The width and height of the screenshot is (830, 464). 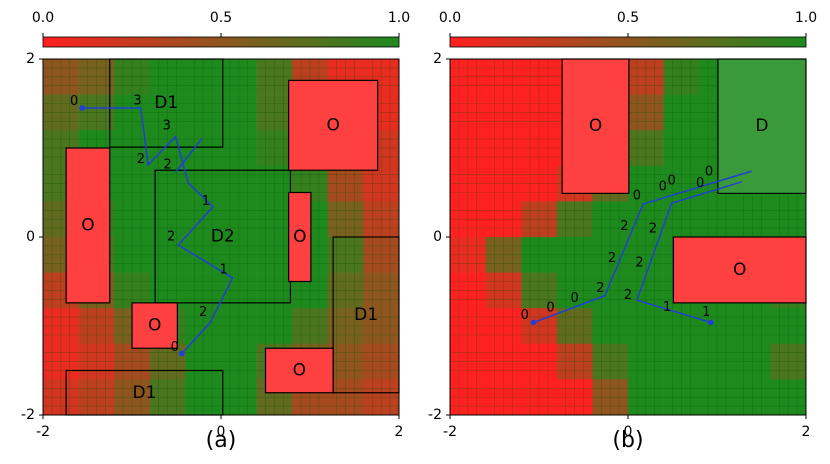 What do you see at coordinates (437, 59) in the screenshot?
I see `y-tick-label: 2` at bounding box center [437, 59].